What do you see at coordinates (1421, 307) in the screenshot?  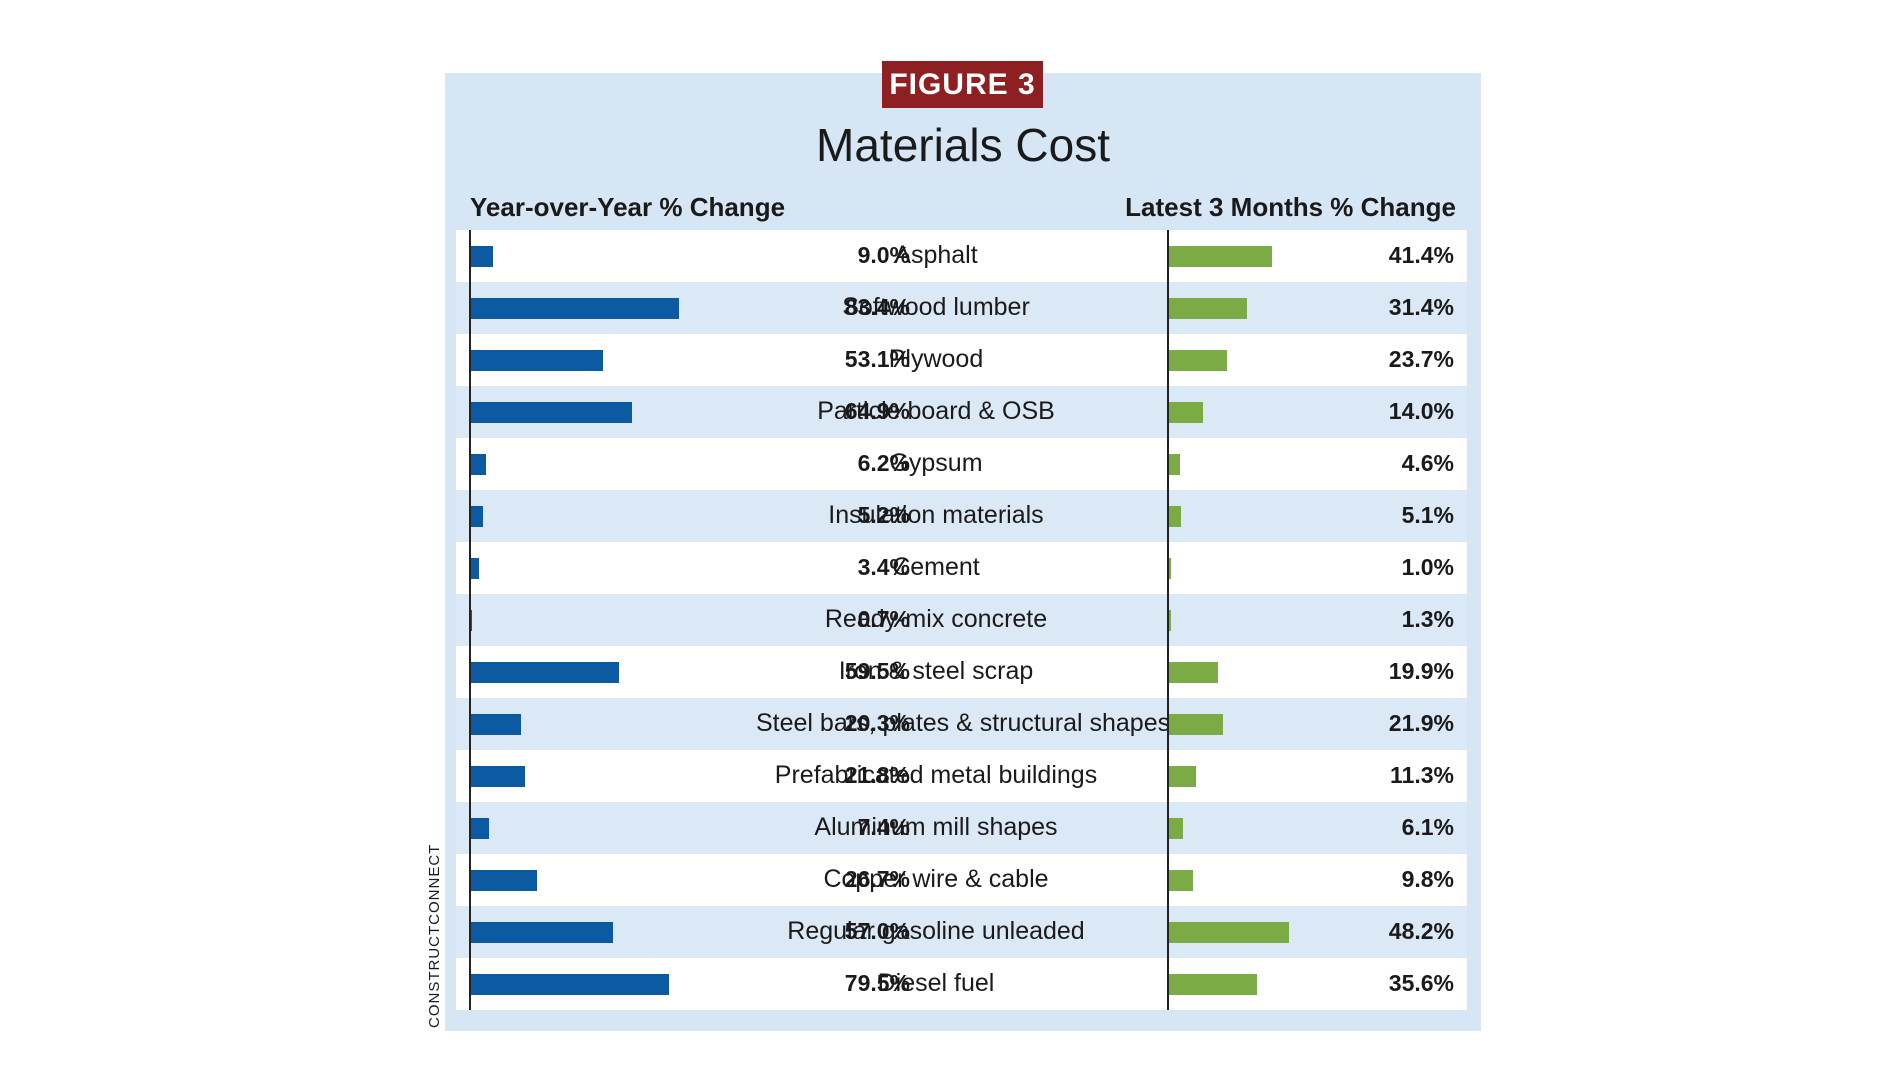 I see `three-month-value-label: 31.4%` at bounding box center [1421, 307].